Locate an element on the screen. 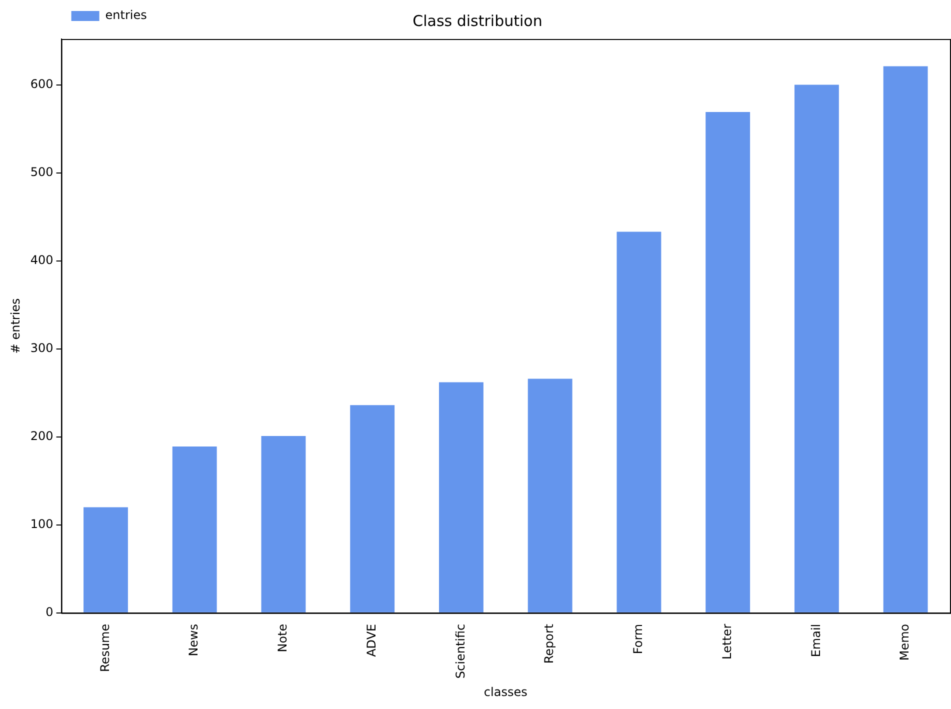  y-tick-label: 0 is located at coordinates (50, 611).